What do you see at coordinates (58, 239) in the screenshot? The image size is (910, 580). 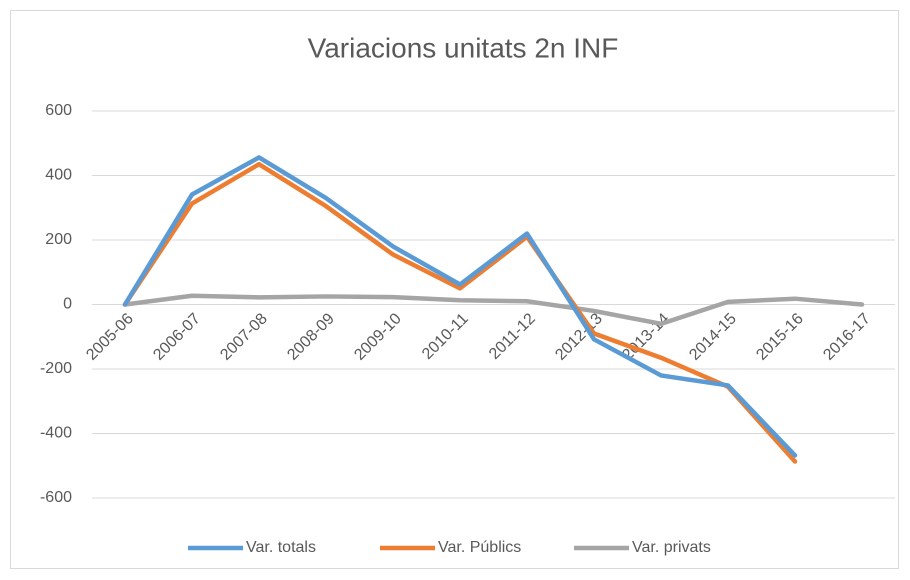 I see `y-tick-label: 200` at bounding box center [58, 239].